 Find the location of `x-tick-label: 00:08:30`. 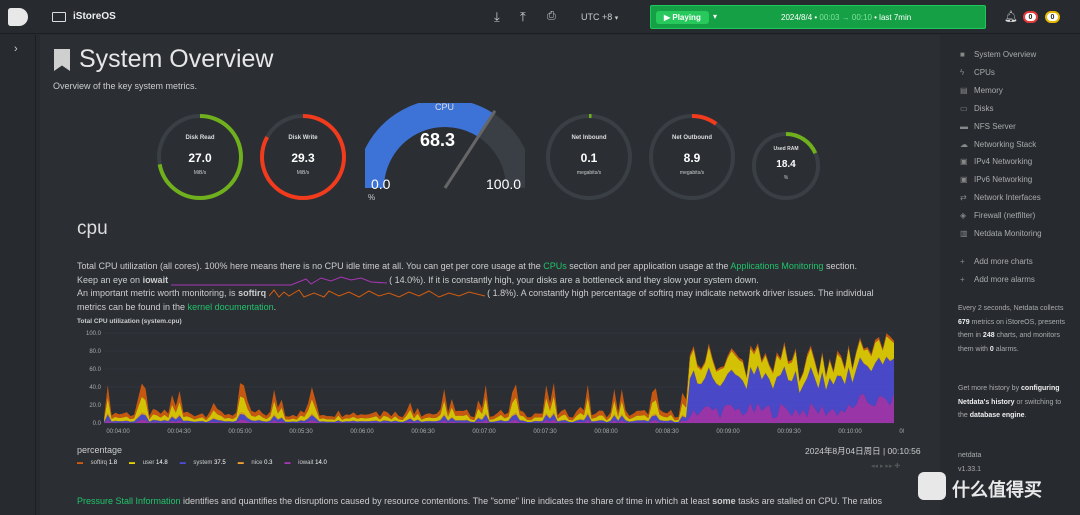

x-tick-label: 00:08:30 is located at coordinates (667, 432).